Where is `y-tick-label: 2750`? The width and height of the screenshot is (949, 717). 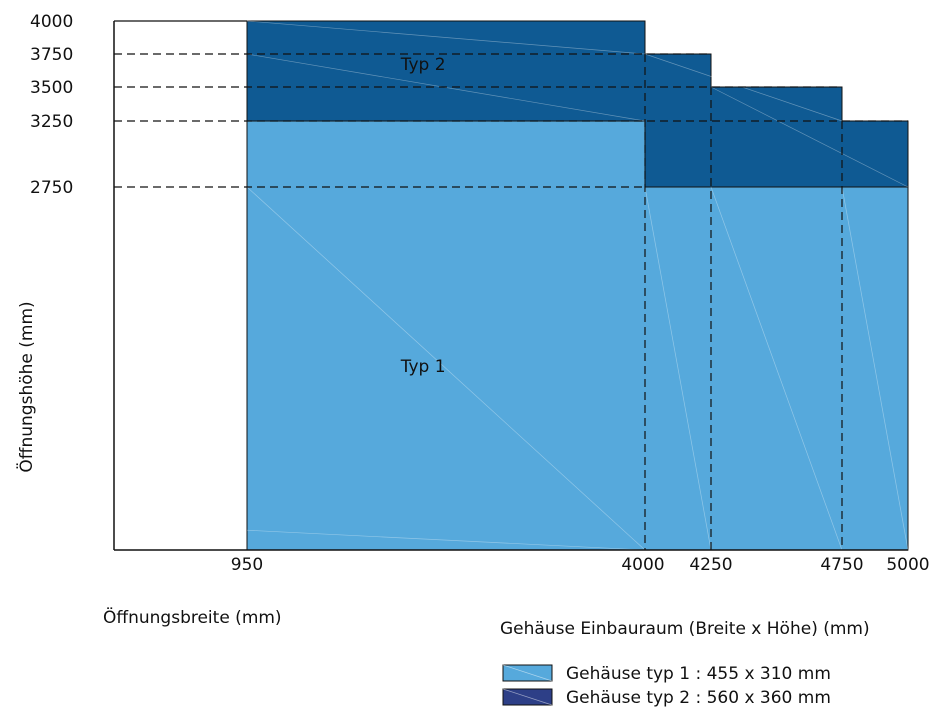 y-tick-label: 2750 is located at coordinates (51, 188).